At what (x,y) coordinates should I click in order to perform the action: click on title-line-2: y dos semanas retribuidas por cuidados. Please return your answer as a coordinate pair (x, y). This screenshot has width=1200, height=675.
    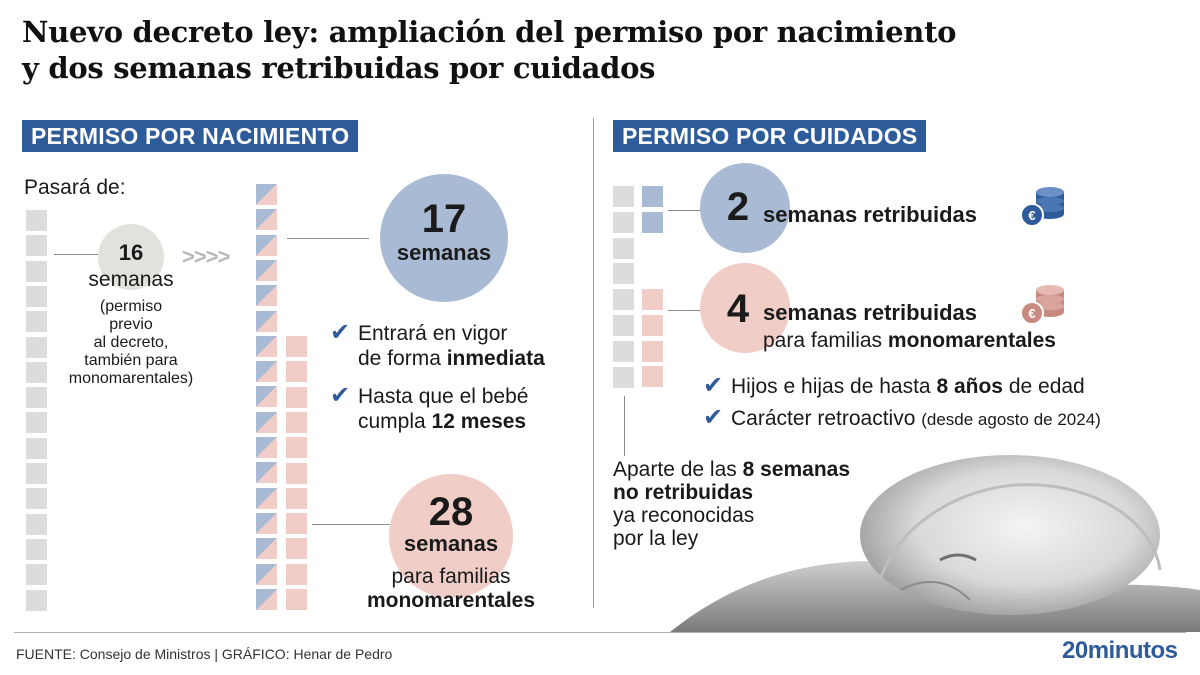
    Looking at the image, I should click on (339, 68).